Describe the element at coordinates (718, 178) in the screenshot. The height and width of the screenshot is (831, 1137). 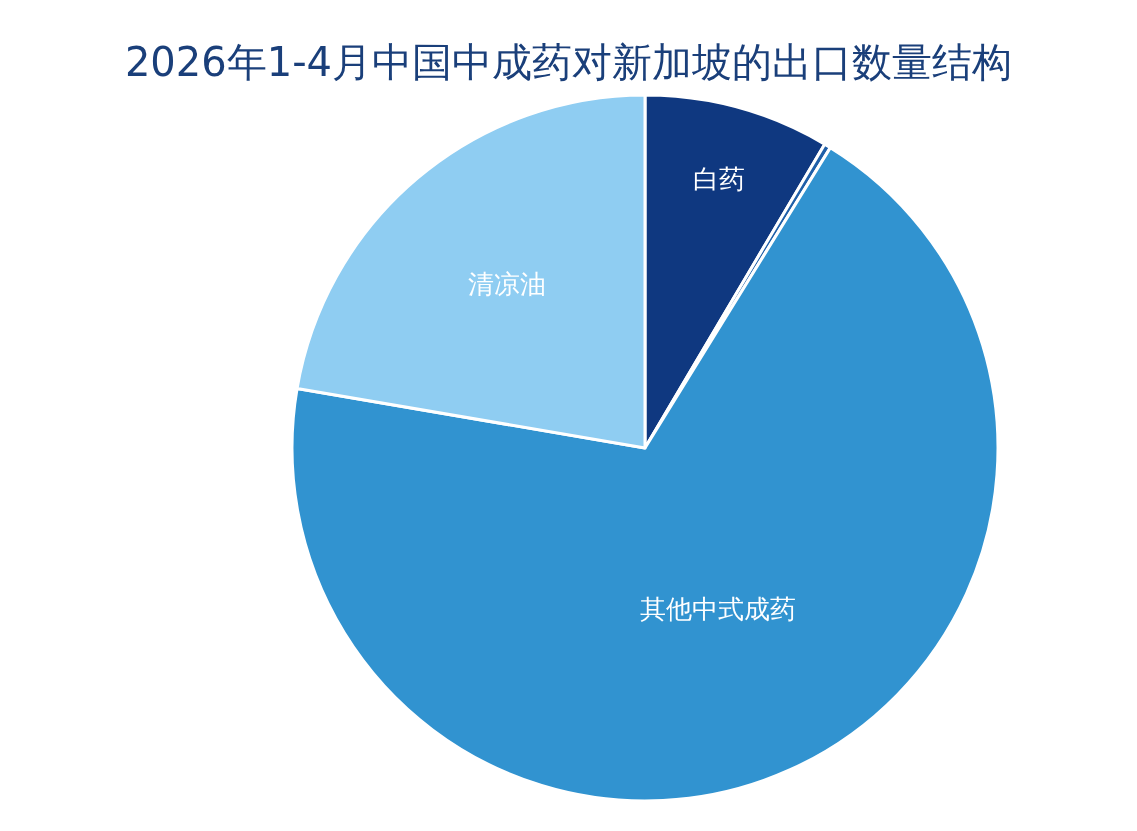
I see `slice-label: 白药` at that location.